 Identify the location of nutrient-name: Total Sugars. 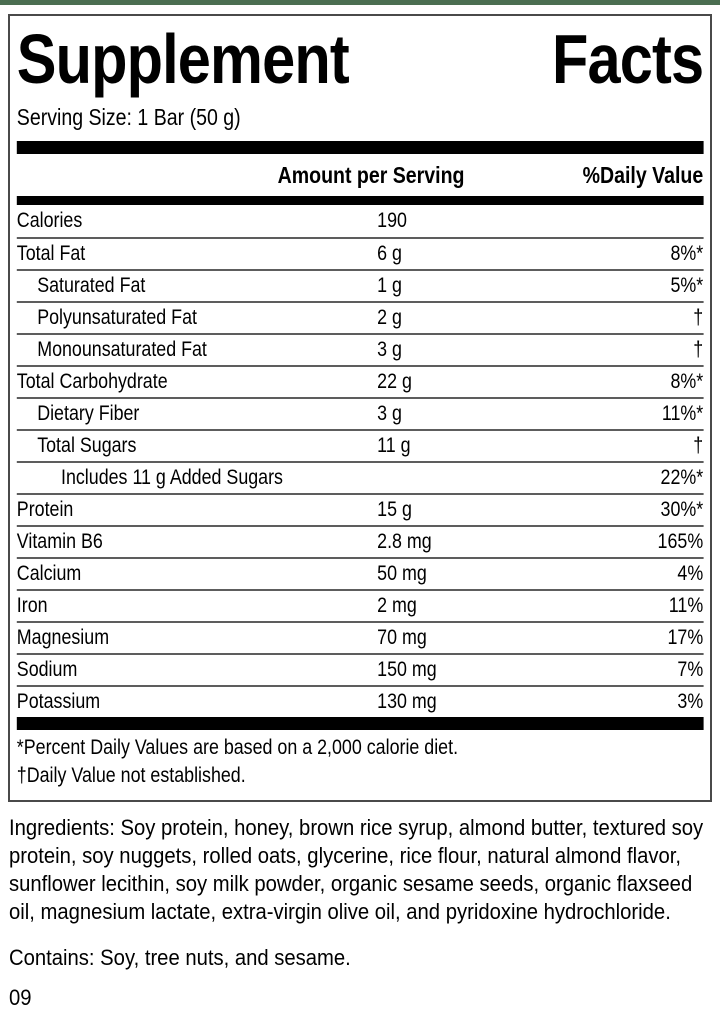
(87, 445).